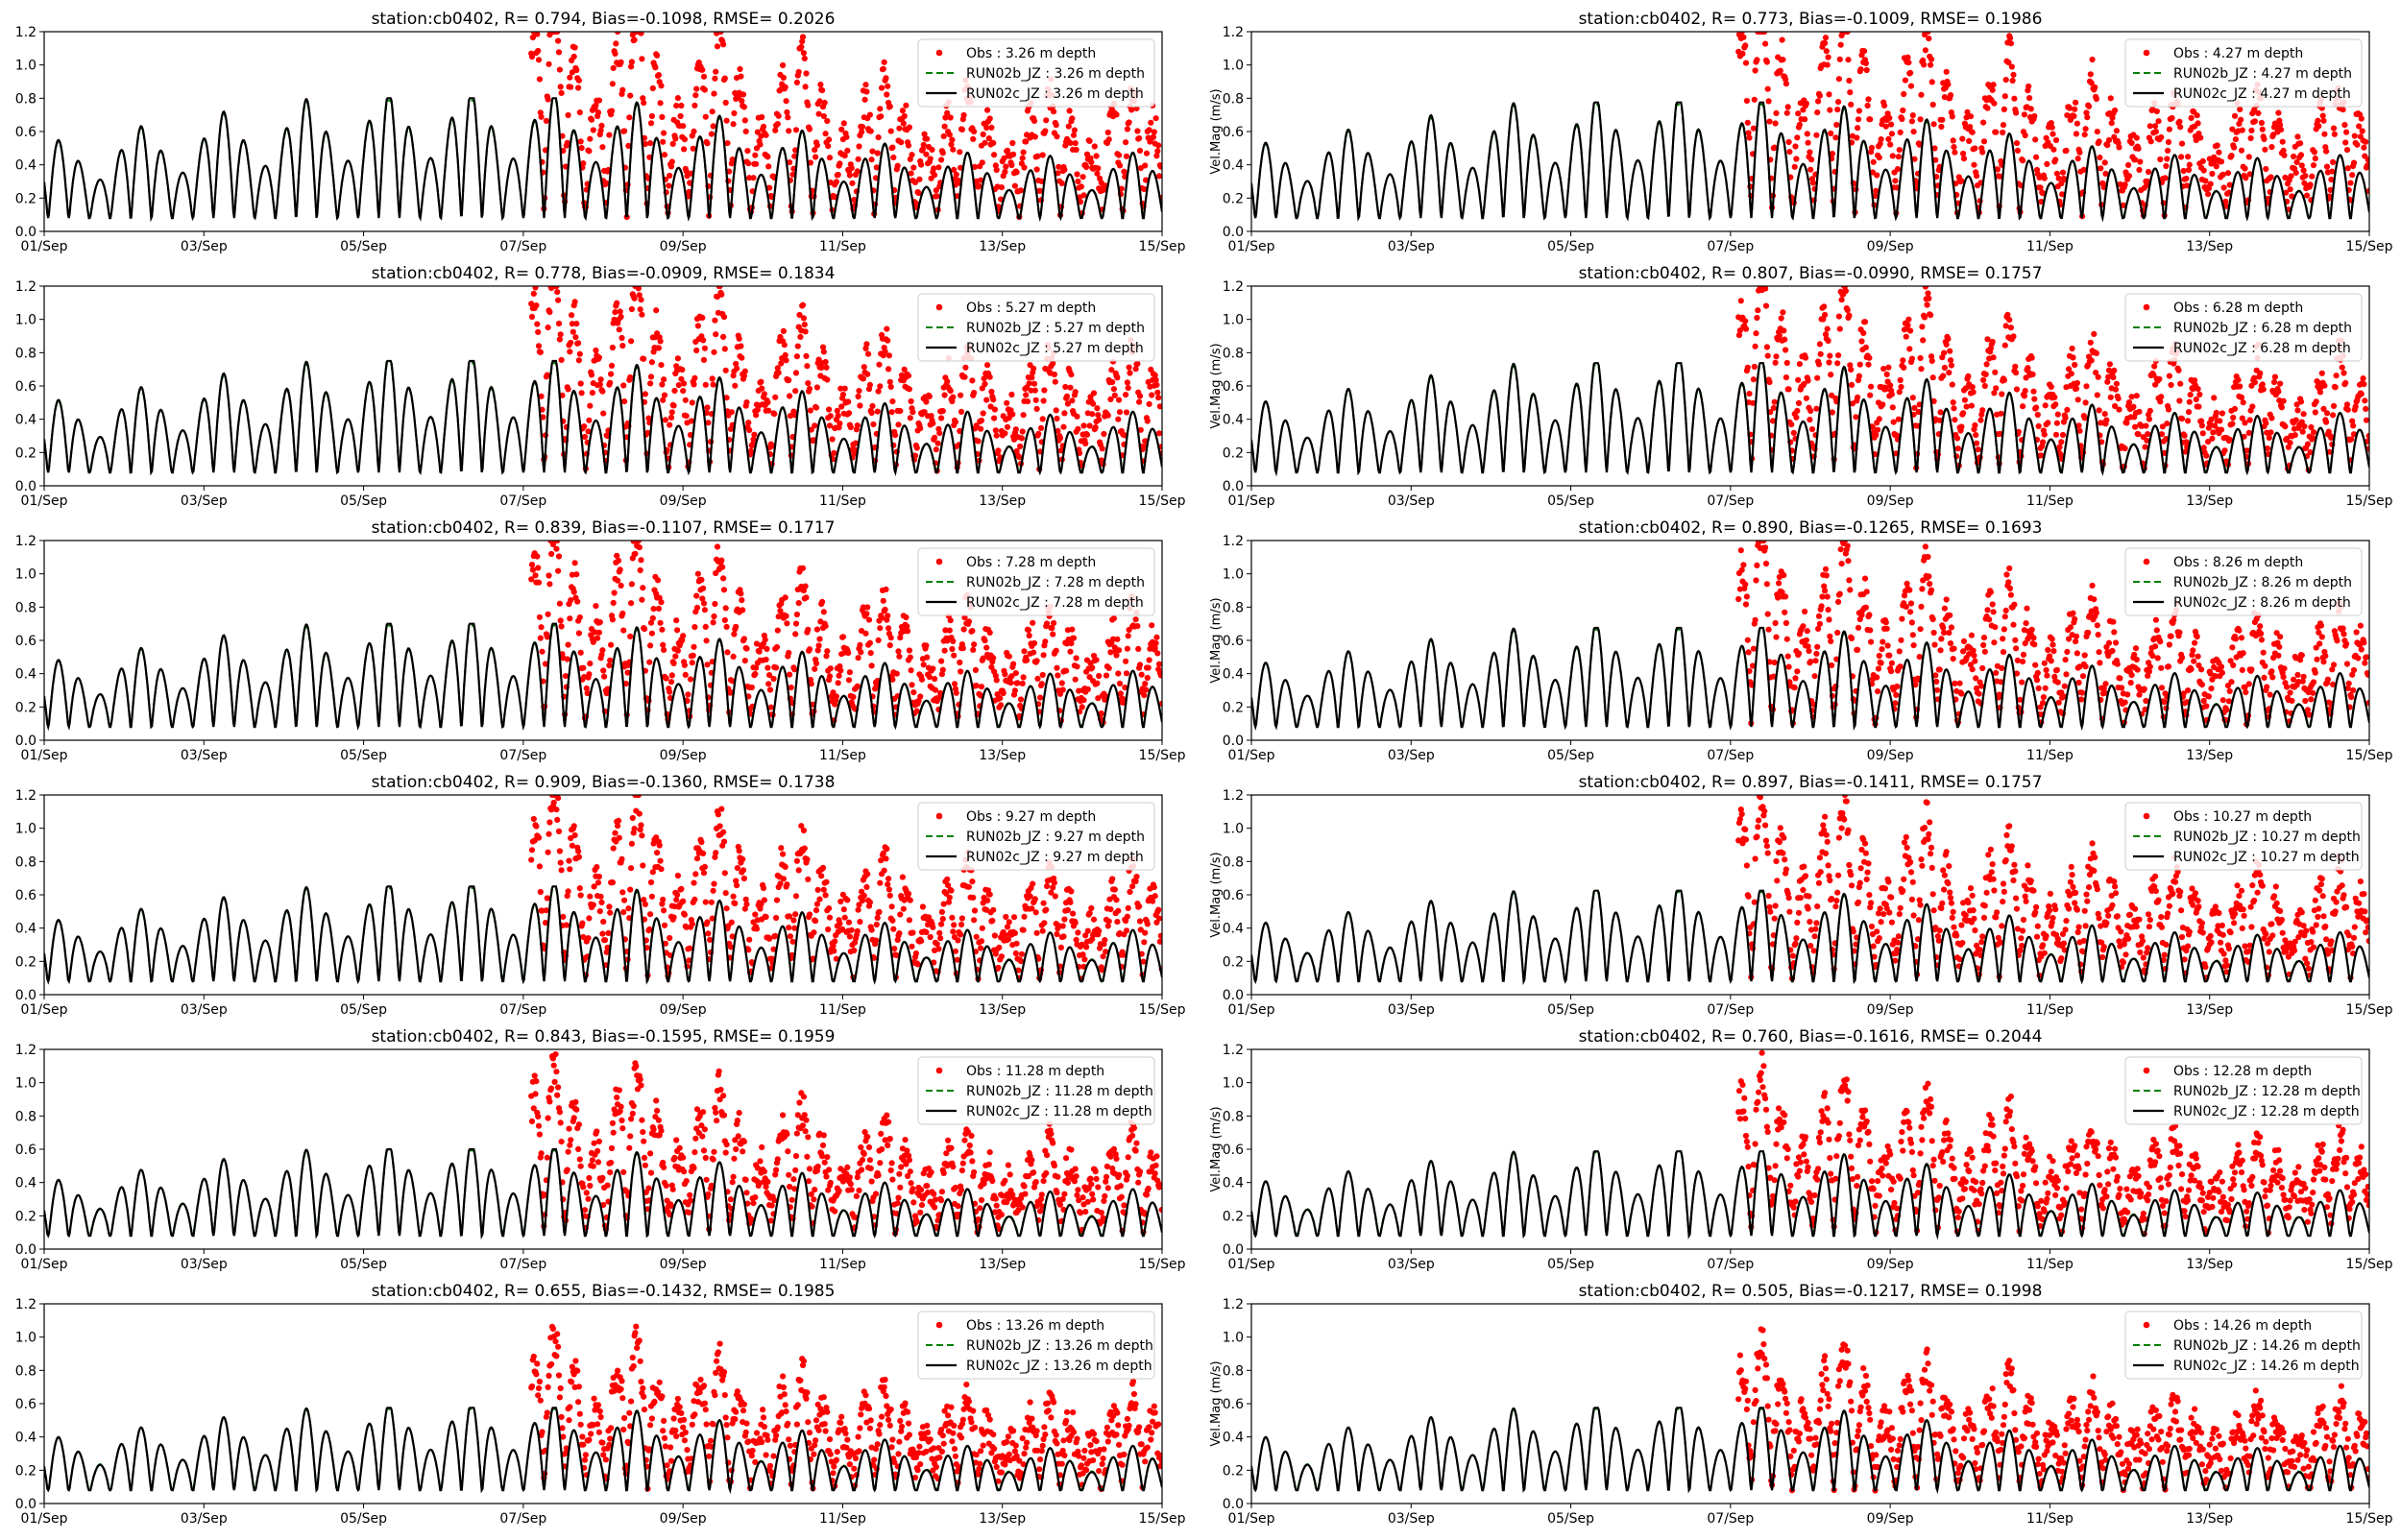 This screenshot has height=1540, width=2401. Describe the element at coordinates (205, 755) in the screenshot. I see `x-tick-label: 03/Sep` at that location.